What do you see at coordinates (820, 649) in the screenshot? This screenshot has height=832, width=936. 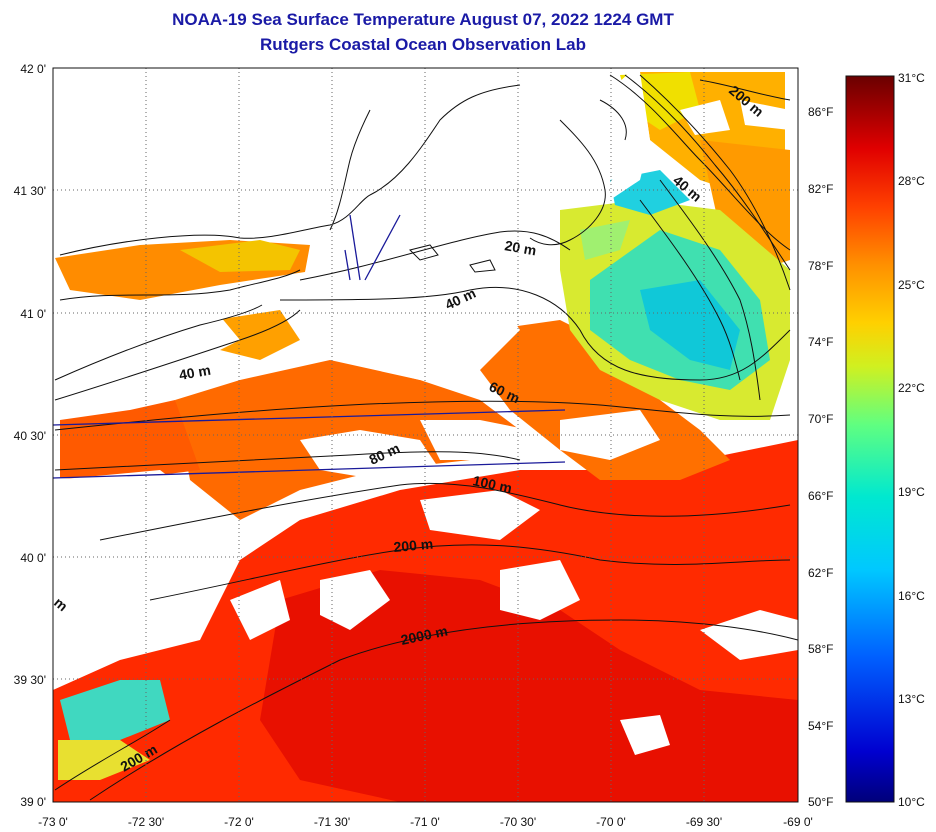 I see `fahrenheit-label: 58°F` at bounding box center [820, 649].